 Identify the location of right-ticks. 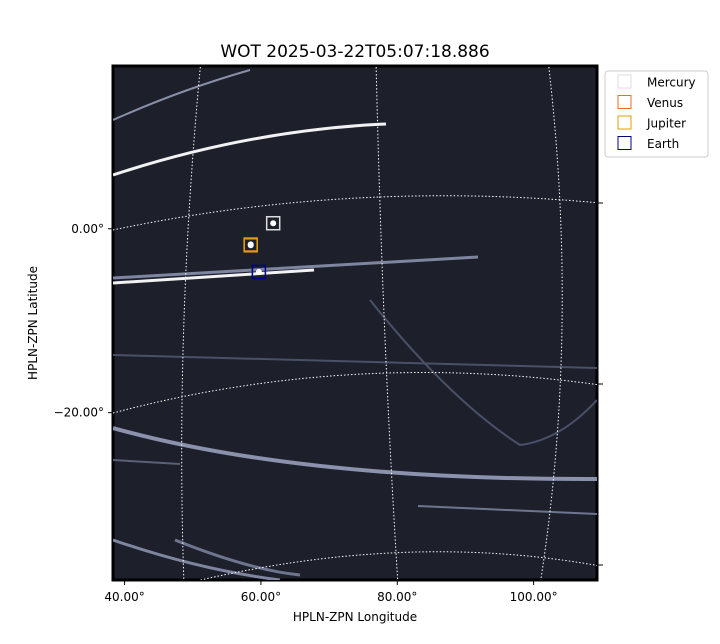
(600, 384).